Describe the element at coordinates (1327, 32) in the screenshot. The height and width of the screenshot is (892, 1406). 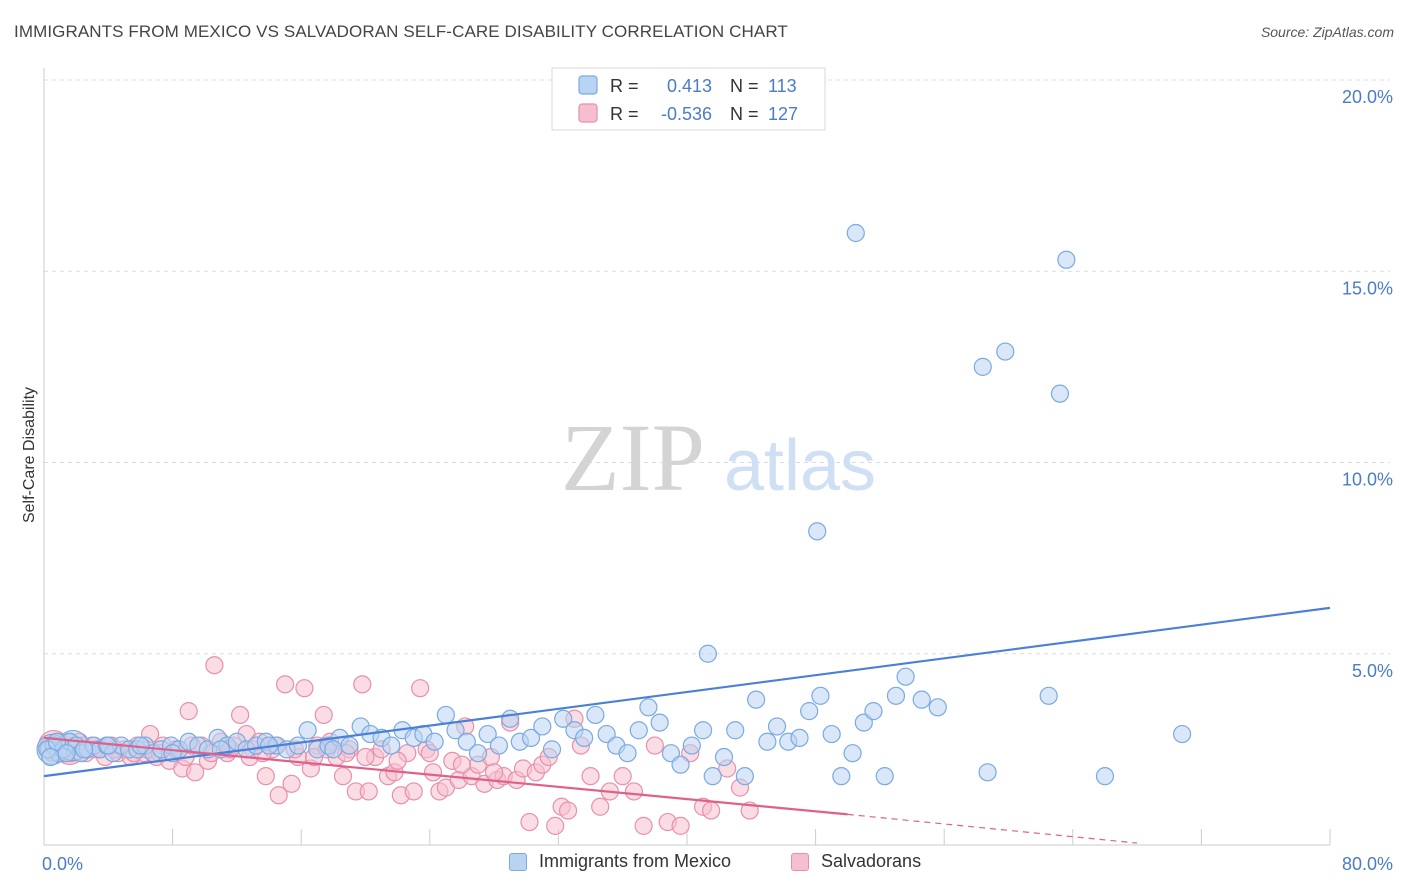
I see `source-credit: Source: ZipAtlas.com` at that location.